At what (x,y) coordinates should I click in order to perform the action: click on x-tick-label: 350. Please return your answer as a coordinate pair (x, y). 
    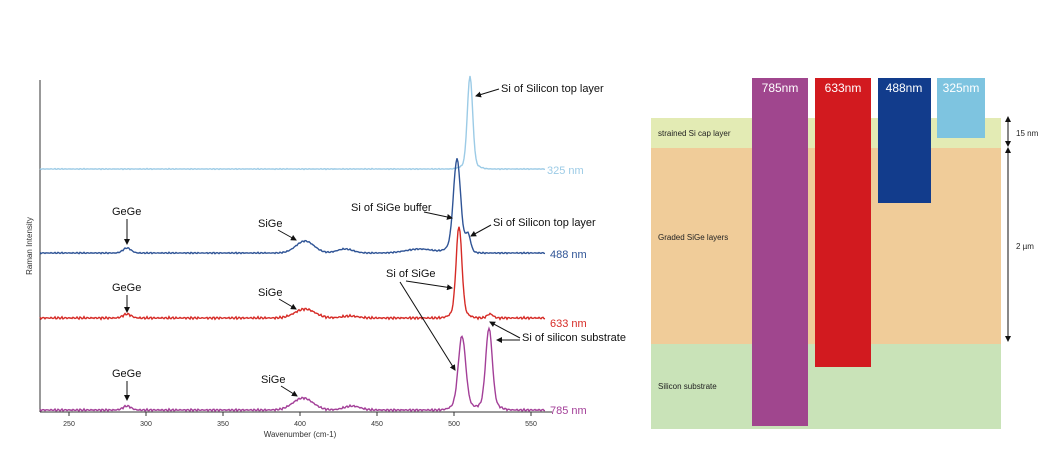
    Looking at the image, I should click on (223, 424).